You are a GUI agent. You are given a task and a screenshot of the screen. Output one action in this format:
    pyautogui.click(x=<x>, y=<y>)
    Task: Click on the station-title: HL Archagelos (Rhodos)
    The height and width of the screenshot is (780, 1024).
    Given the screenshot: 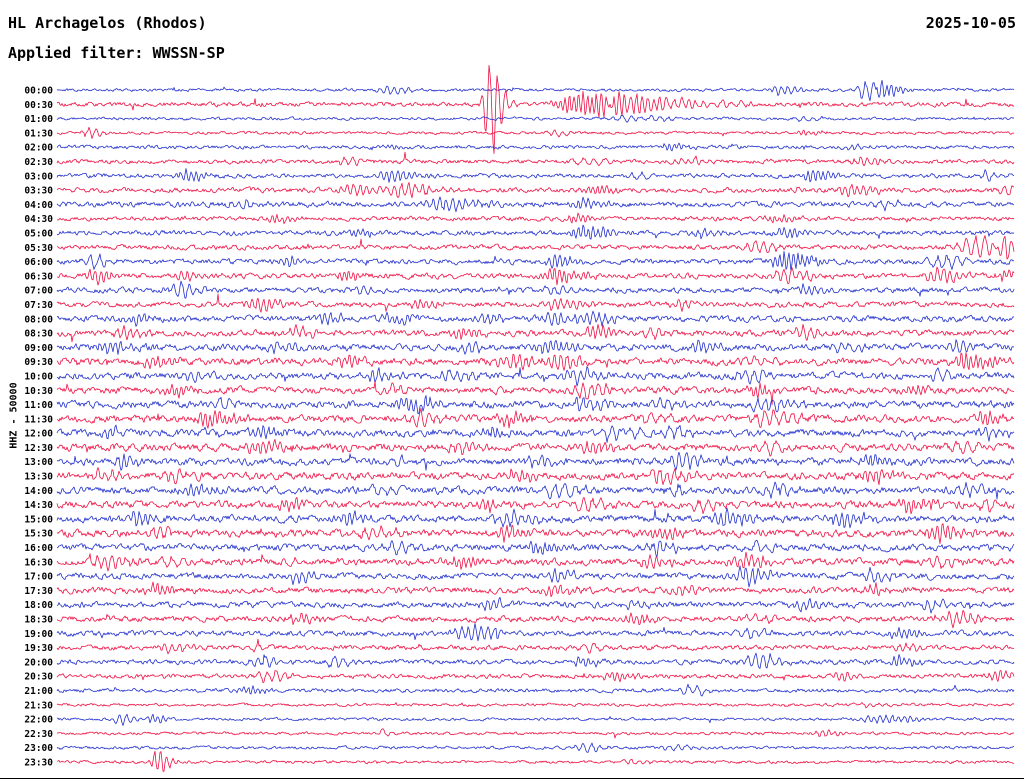 What is the action you would take?
    pyautogui.click(x=107, y=23)
    